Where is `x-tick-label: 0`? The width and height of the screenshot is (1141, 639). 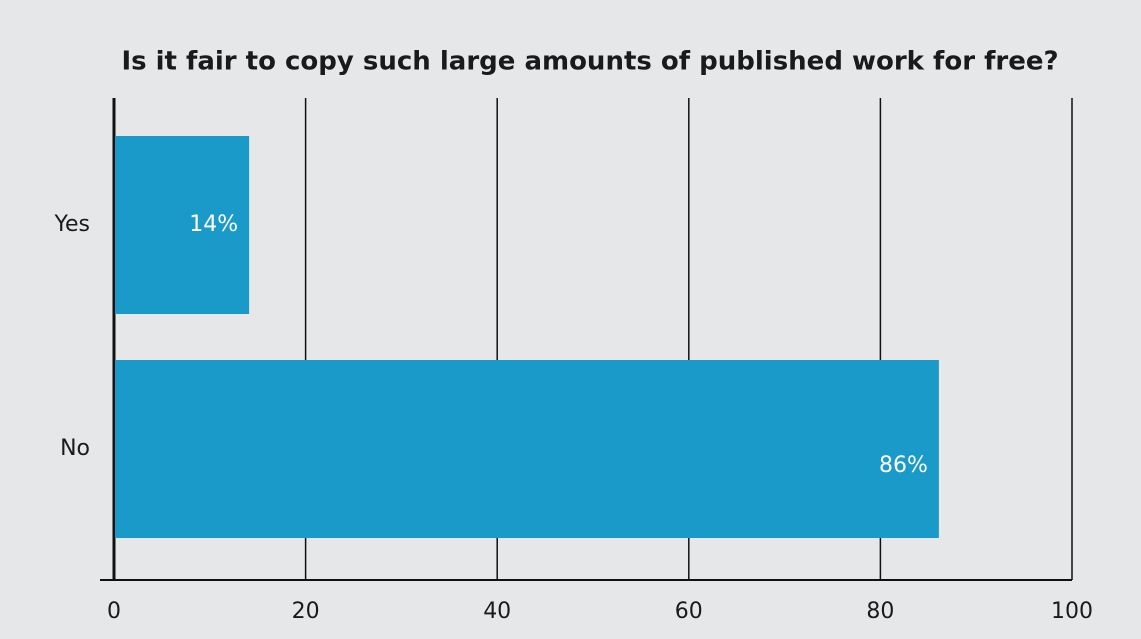 x-tick-label: 0 is located at coordinates (114, 611).